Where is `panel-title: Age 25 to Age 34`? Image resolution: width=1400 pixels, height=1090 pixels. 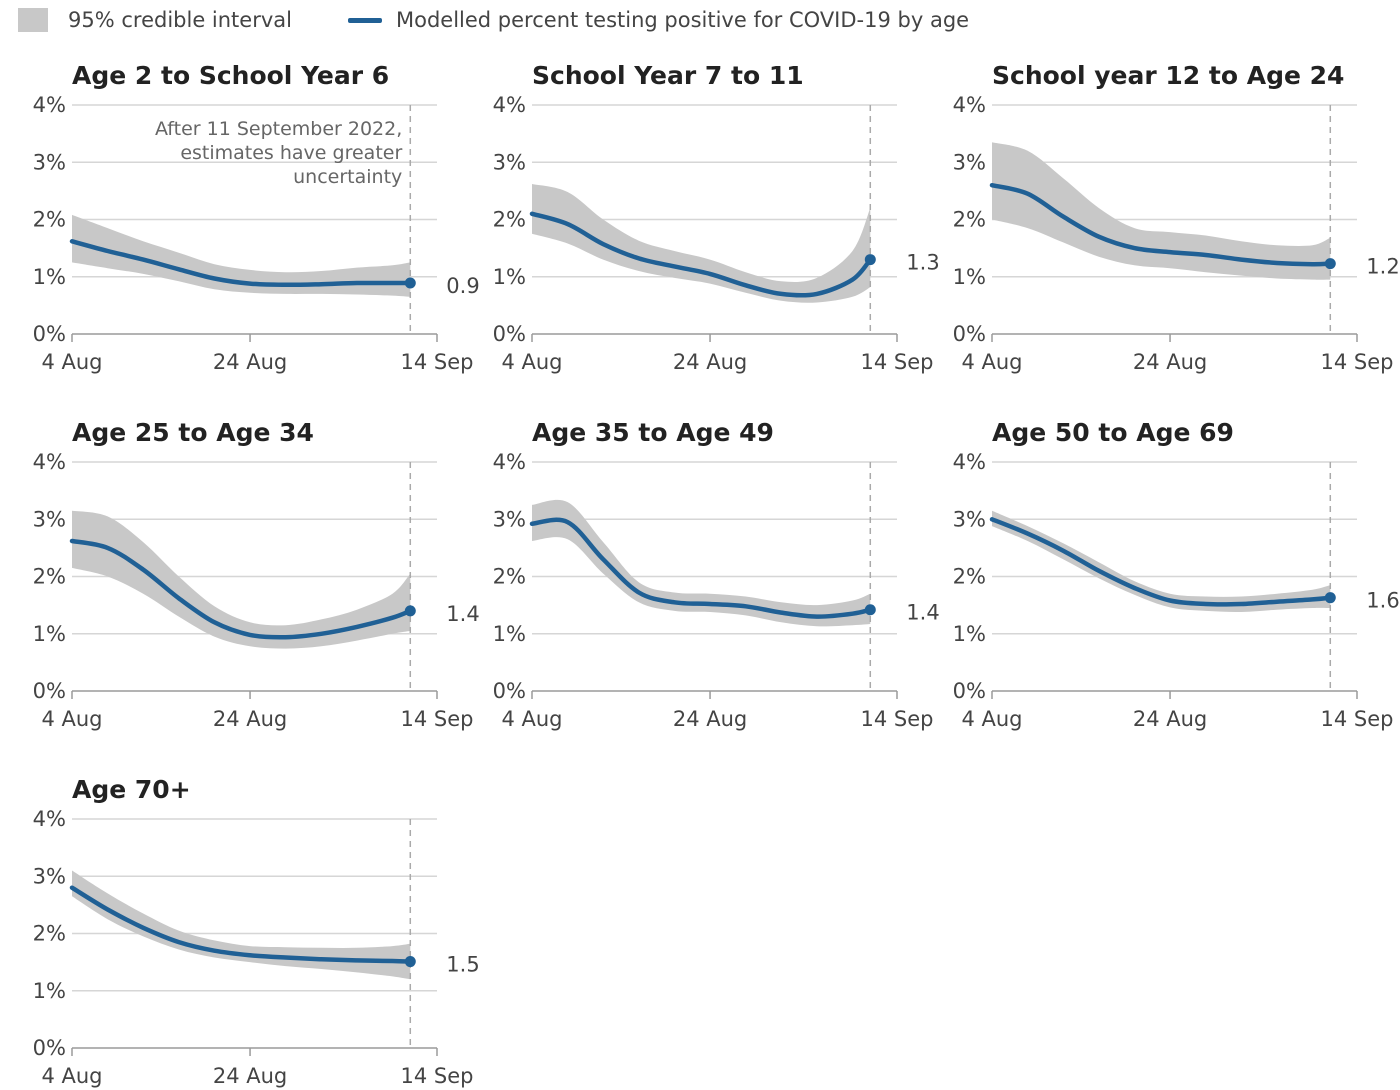
panel-title: Age 25 to Age 34 is located at coordinates (193, 432).